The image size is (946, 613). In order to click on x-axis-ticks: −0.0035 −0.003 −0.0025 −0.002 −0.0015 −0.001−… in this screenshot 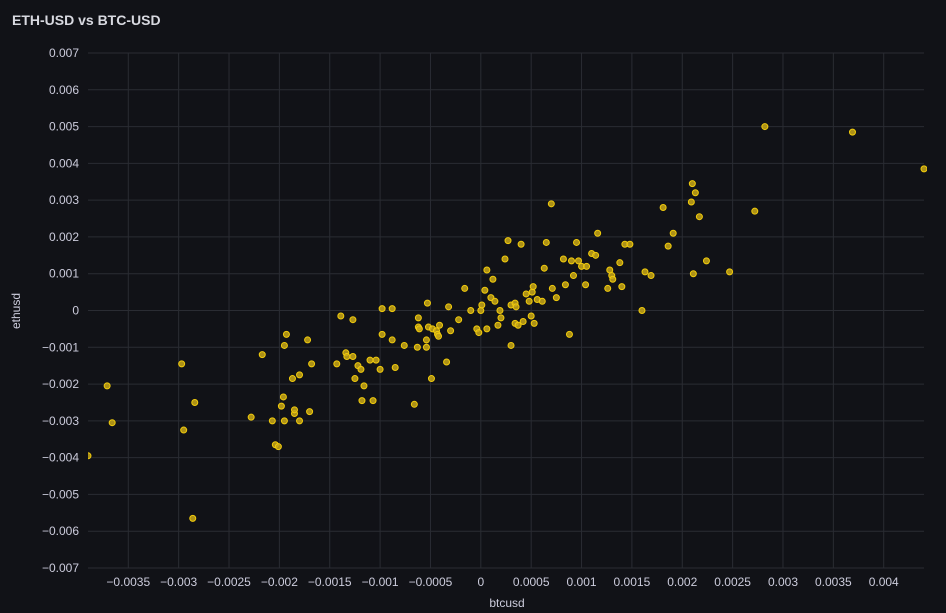, I will do `click(502, 582)`.